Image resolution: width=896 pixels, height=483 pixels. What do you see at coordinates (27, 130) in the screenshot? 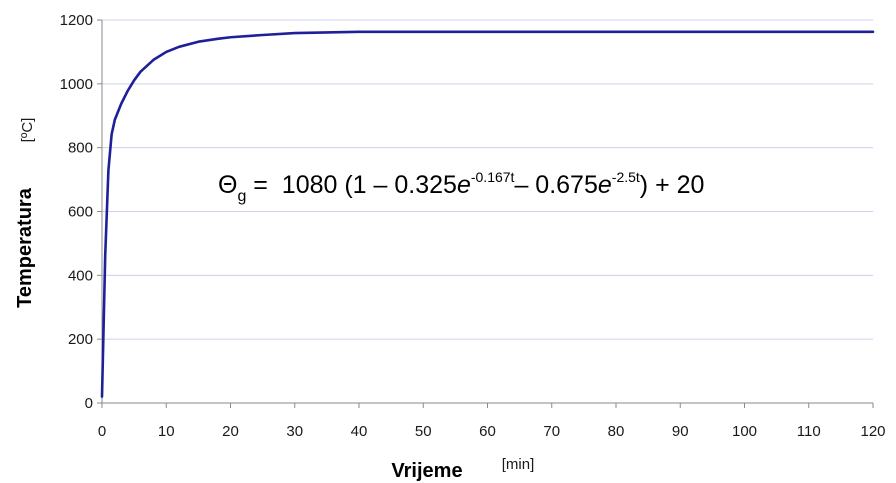
I see `y-axis-unit: [ºC]` at bounding box center [27, 130].